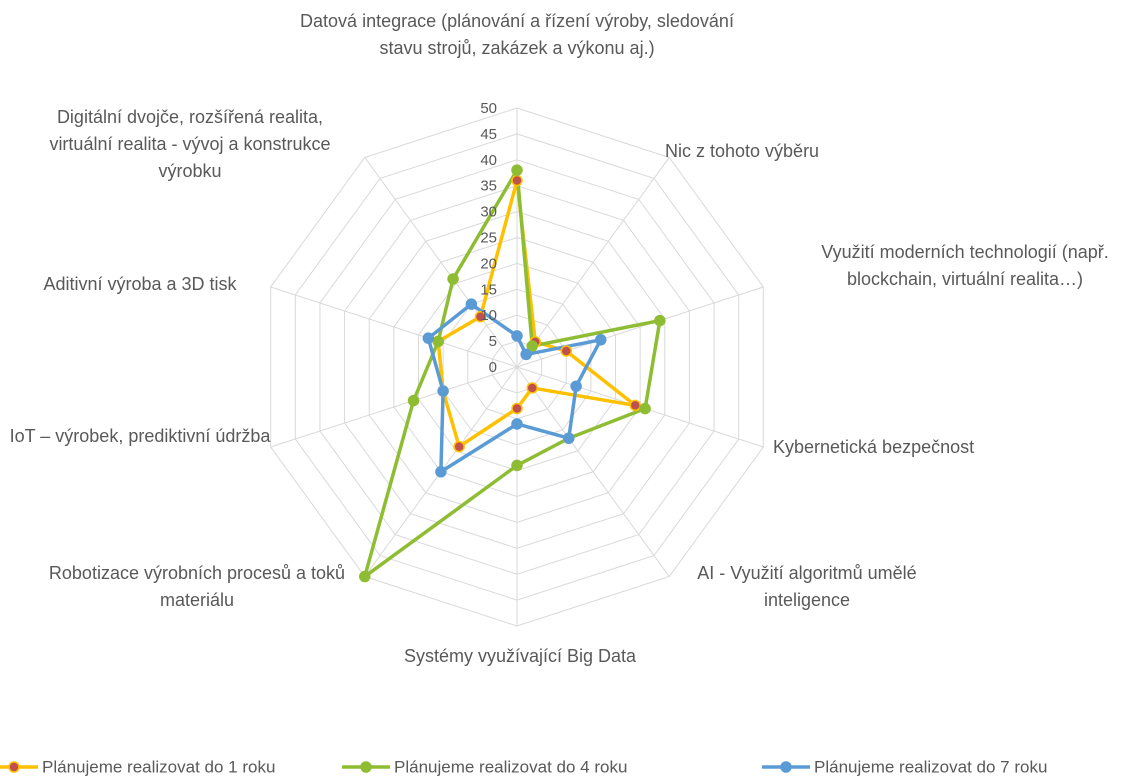  I want to click on legend-label: Plánujeme realizovat do 4 roku, so click(510, 766).